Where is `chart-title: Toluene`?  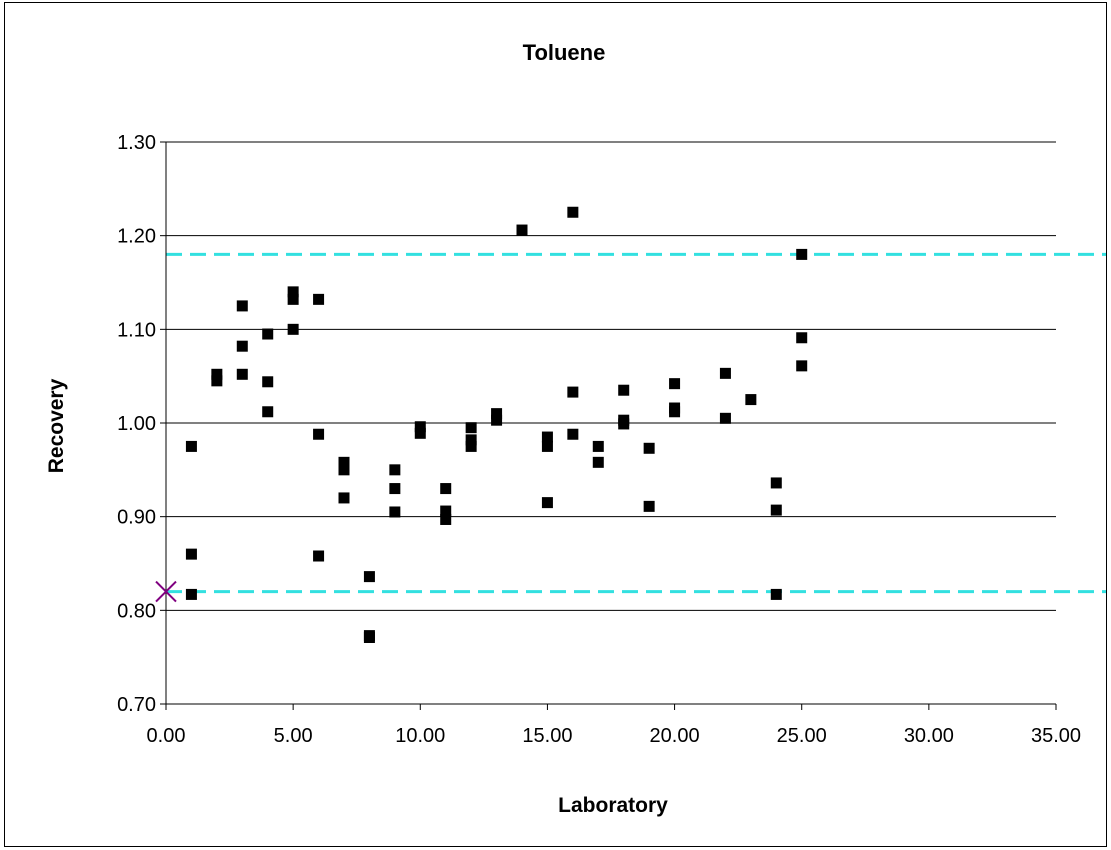 chart-title: Toluene is located at coordinates (564, 52).